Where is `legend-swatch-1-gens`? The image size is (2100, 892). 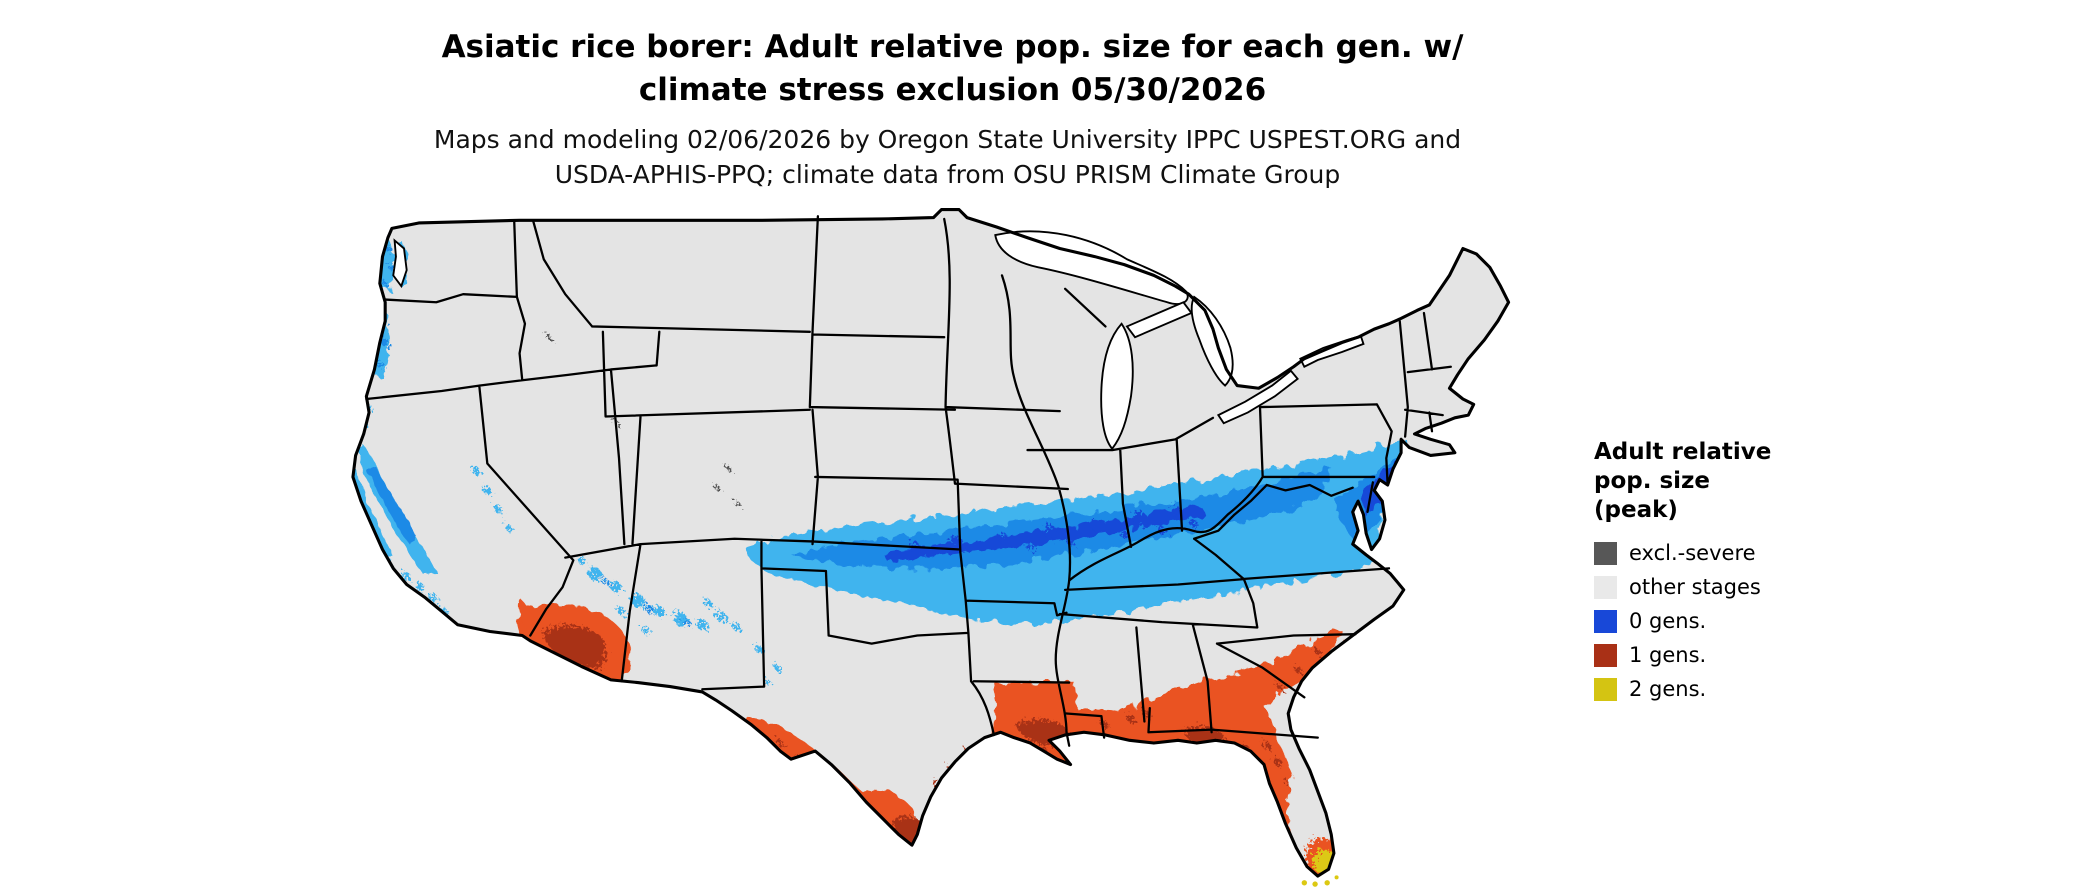 legend-swatch-1-gens is located at coordinates (1605, 655).